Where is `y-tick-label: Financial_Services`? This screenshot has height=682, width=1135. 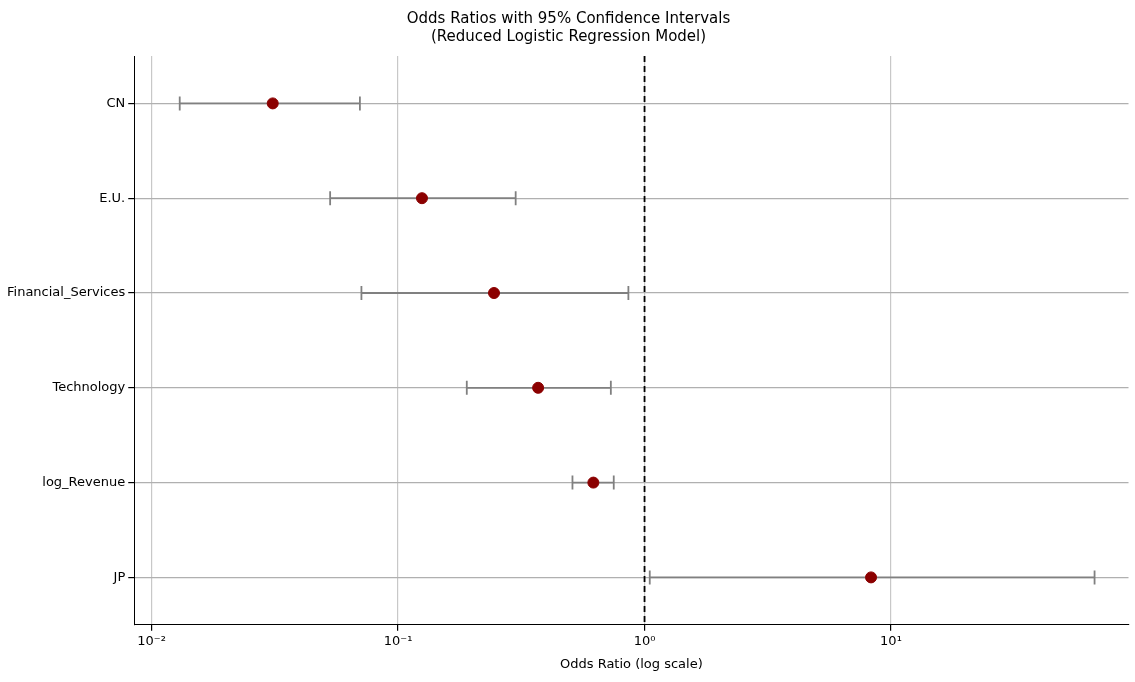
y-tick-label: Financial_Services is located at coordinates (66, 292).